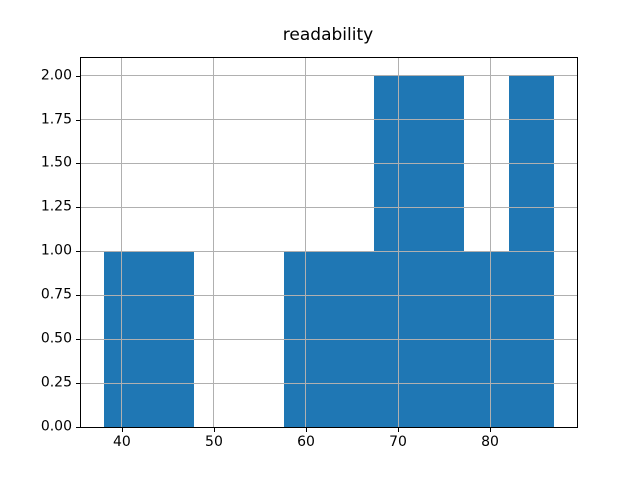 The image size is (640, 480). Describe the element at coordinates (56, 250) in the screenshot. I see `y-tick-label: 1.00` at that location.